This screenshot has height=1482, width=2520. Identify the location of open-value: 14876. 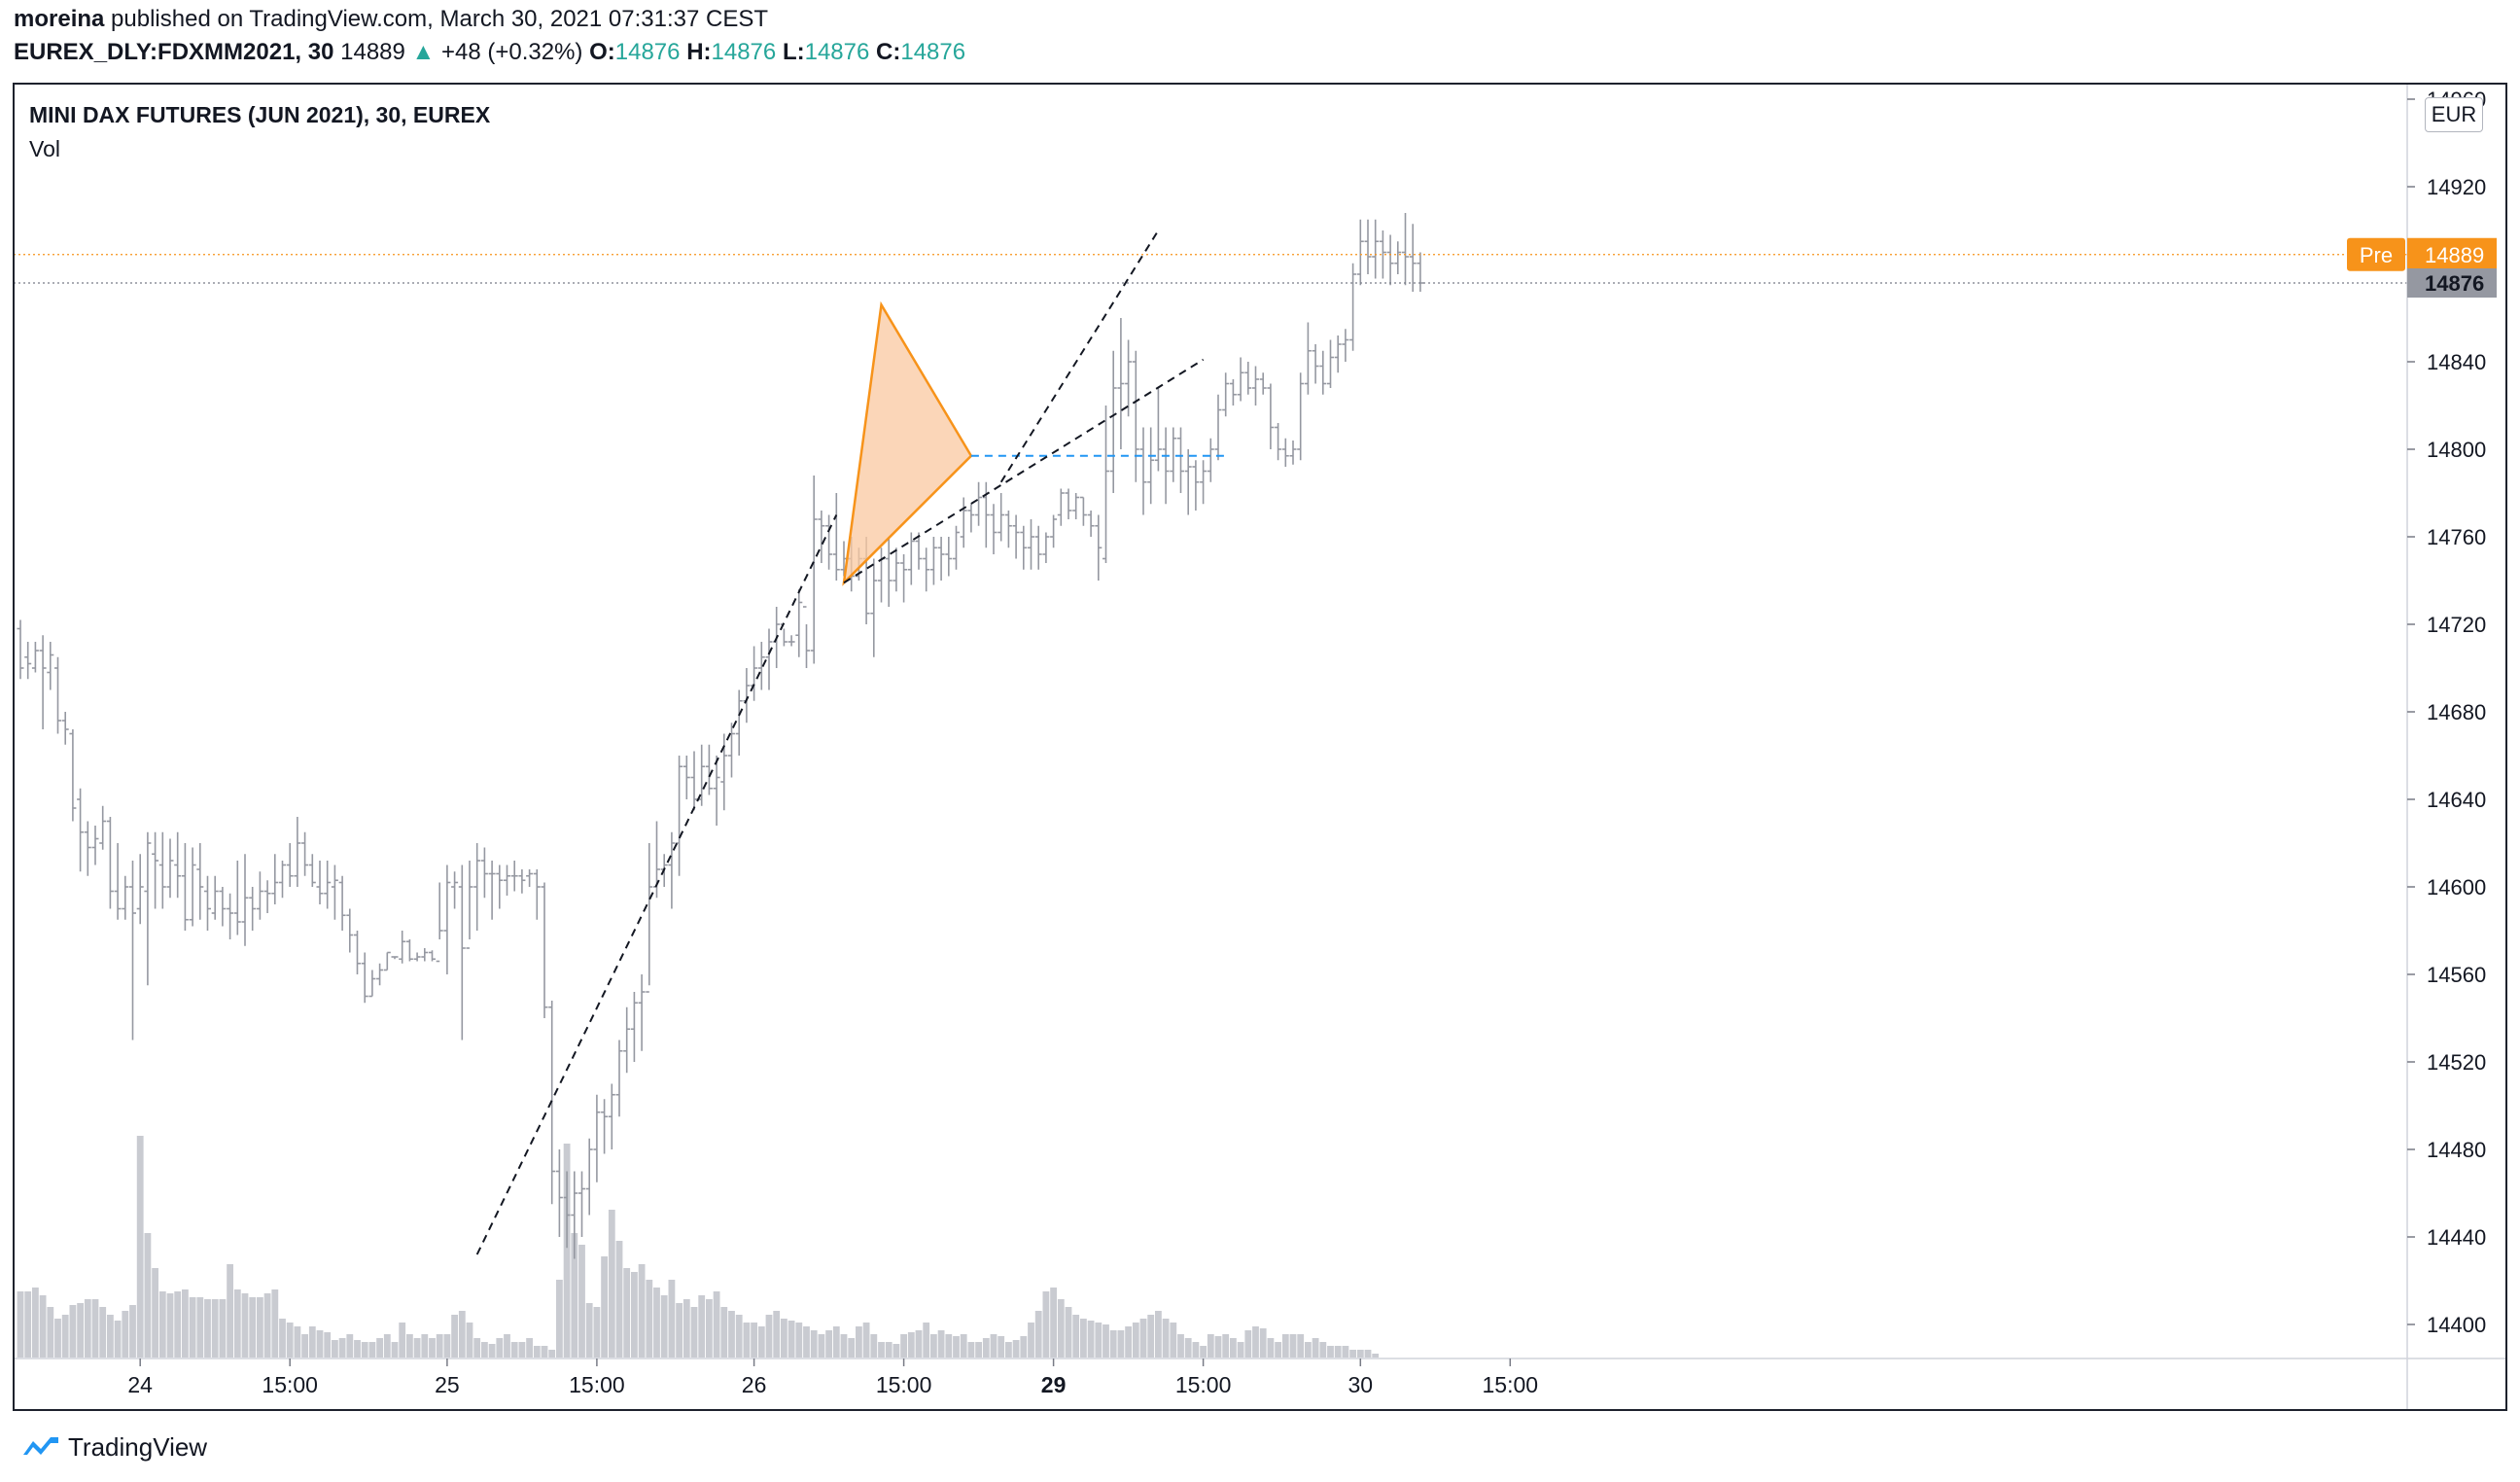
(647, 52).